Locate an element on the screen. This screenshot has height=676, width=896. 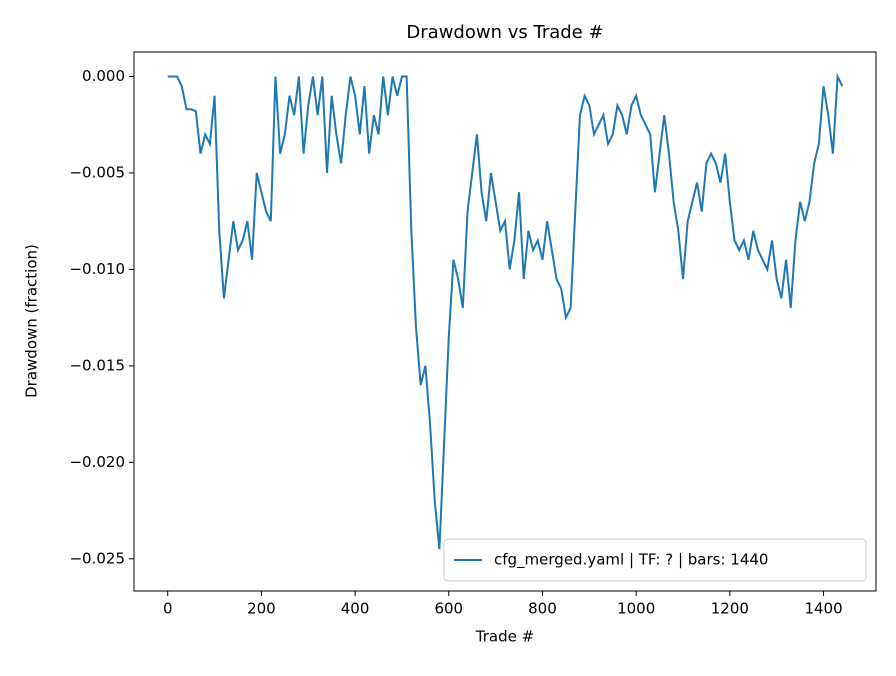
legend-box is located at coordinates (655, 560).